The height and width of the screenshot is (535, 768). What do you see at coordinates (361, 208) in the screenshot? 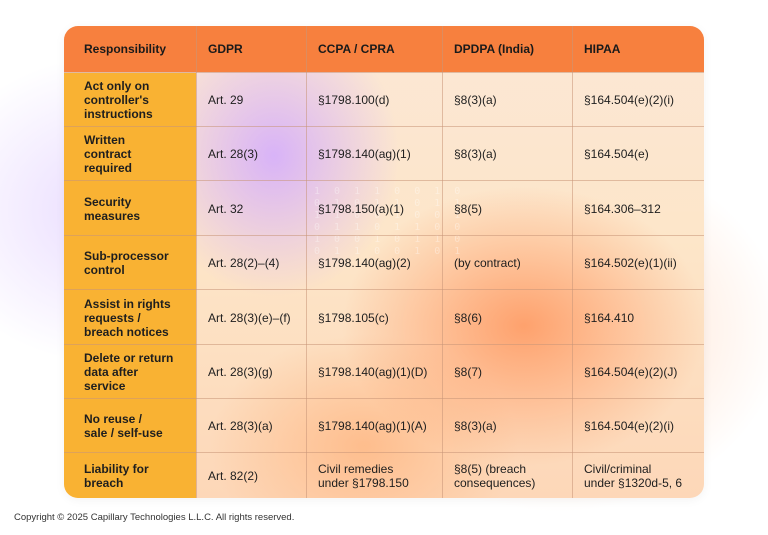
I see `ccpa-cpra-cell: §1798.150(a)(1)` at bounding box center [361, 208].